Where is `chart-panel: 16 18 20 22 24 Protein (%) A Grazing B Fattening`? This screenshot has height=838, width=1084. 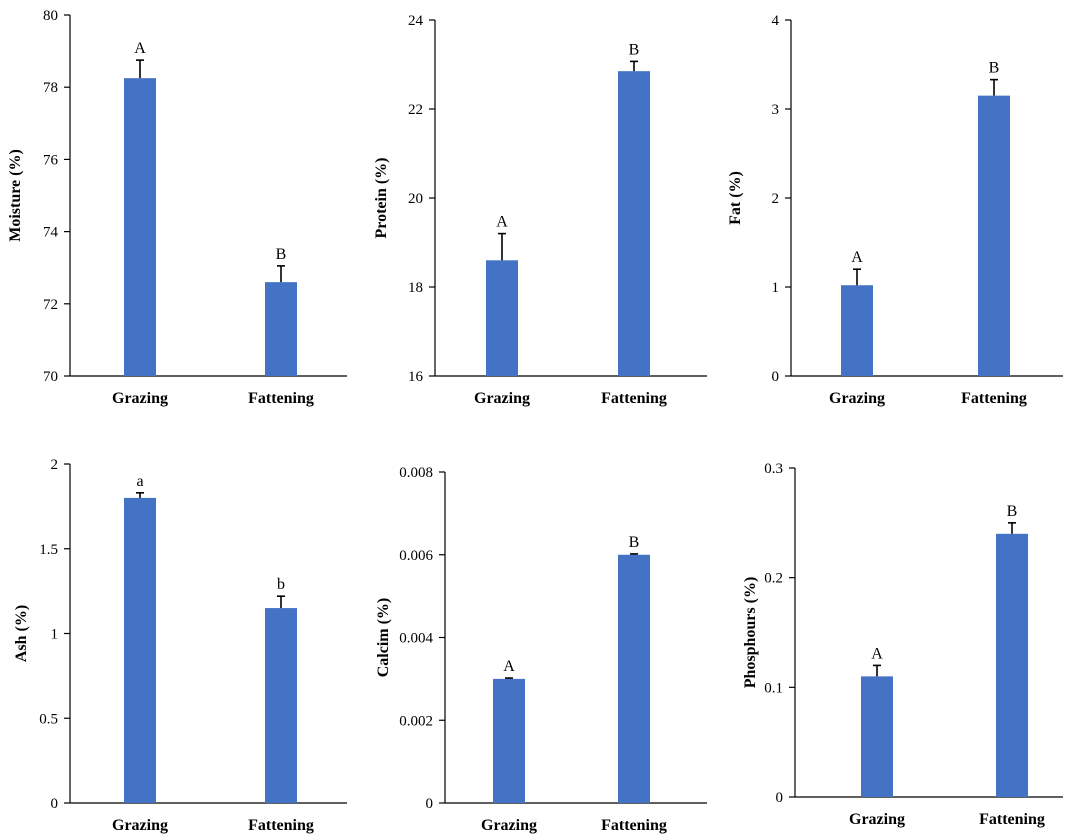 chart-panel: 16 18 20 22 24 Protein (%) A Grazing B Fattening is located at coordinates (540, 210).